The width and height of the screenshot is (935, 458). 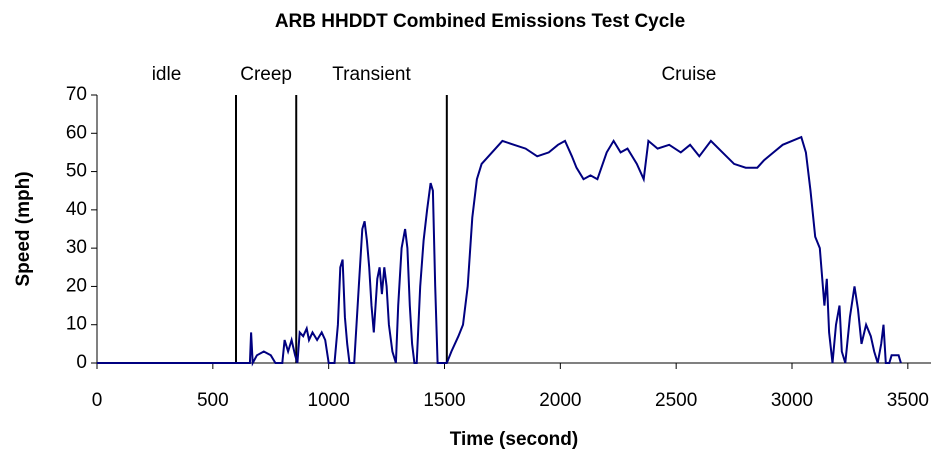 I want to click on x-tick-label: 2500, so click(x=676, y=400).